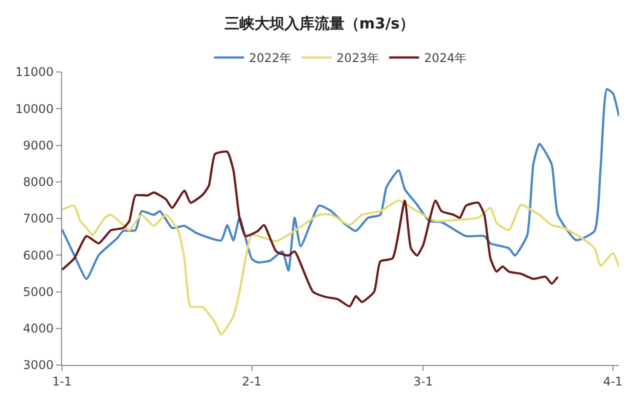 This screenshot has width=639, height=399. I want to click on chart-title: 三峡大坝入库流量（m3/s）, so click(319, 23).